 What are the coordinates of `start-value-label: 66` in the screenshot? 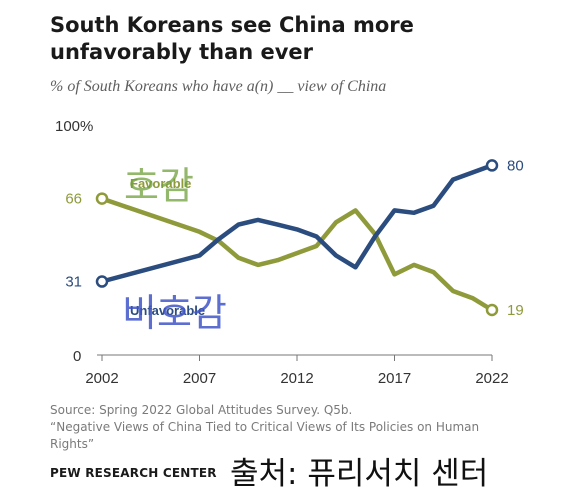 It's located at (73, 199).